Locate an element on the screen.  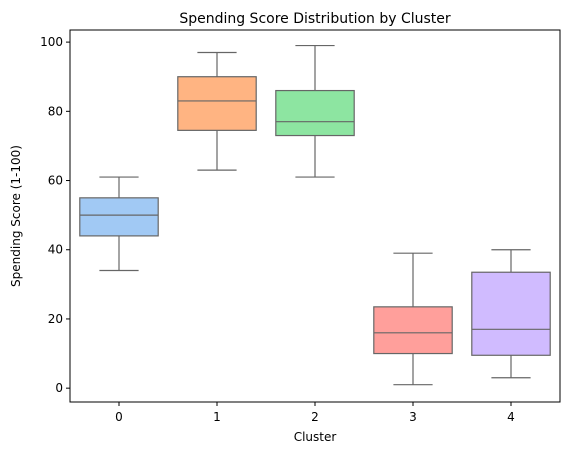
y-tick-label: 0 is located at coordinates (59, 388).